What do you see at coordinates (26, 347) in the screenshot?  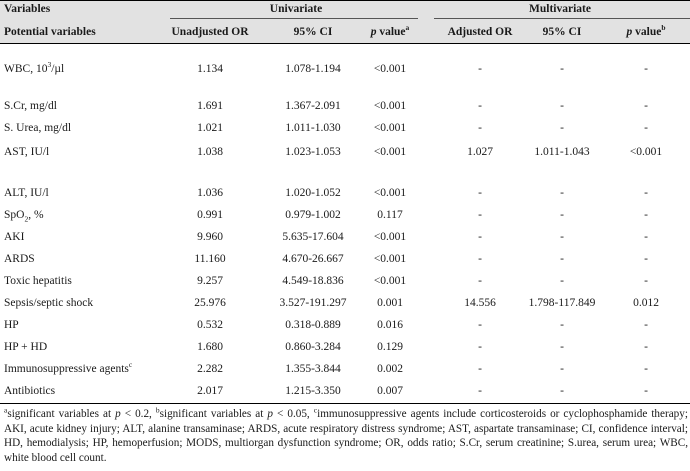 I see `row-variable-label: HP + HD` at bounding box center [26, 347].